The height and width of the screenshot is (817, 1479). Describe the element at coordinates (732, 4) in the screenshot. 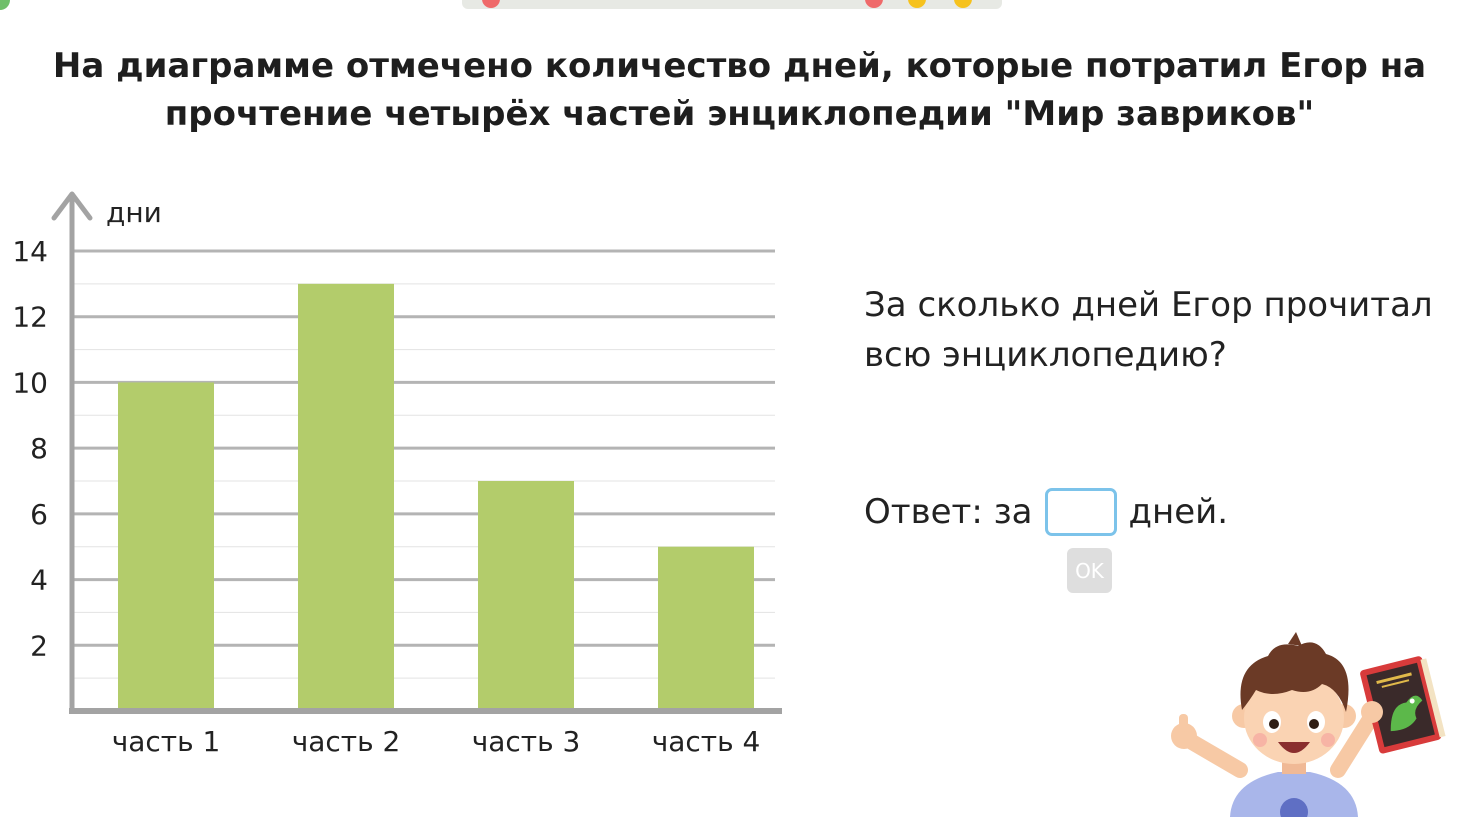

I see `top-progress-bar` at that location.